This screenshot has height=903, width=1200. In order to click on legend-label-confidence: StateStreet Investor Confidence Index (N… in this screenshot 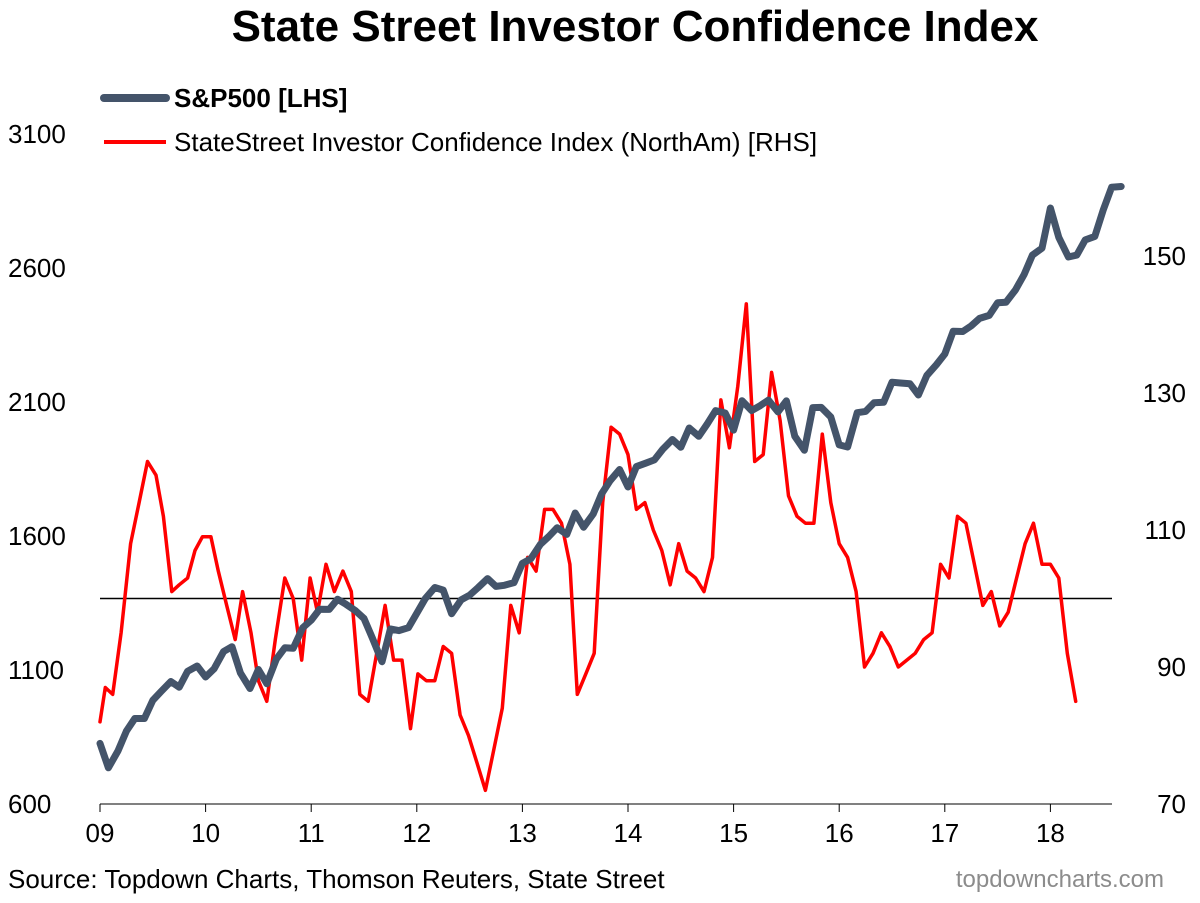, I will do `click(495, 142)`.